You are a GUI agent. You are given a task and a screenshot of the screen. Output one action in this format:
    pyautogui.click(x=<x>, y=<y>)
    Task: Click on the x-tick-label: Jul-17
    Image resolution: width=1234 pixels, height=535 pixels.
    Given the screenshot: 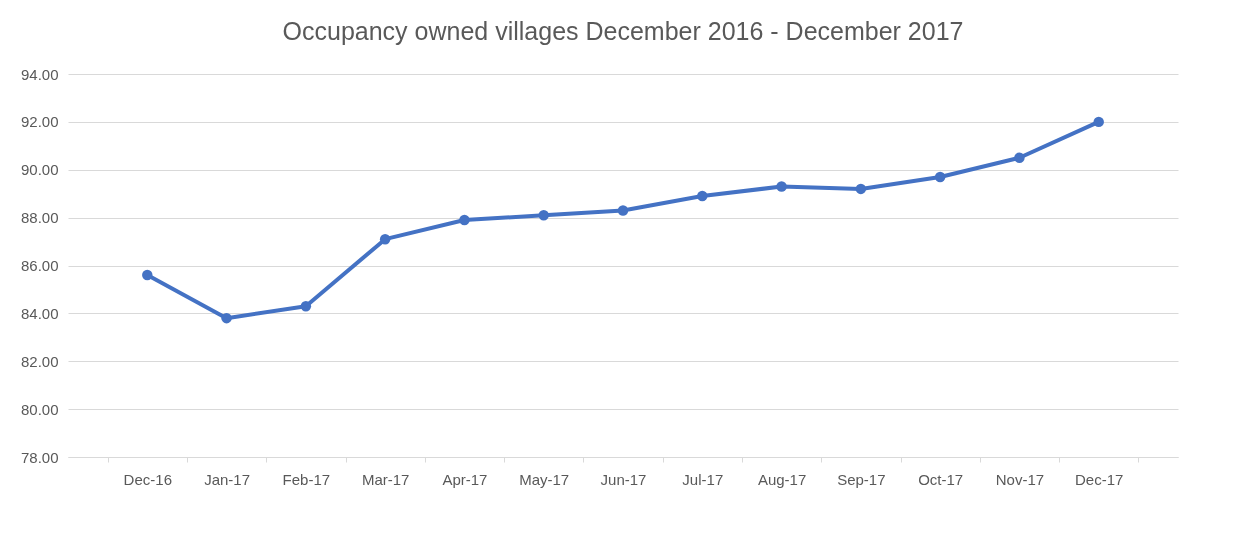 What is the action you would take?
    pyautogui.click(x=703, y=479)
    